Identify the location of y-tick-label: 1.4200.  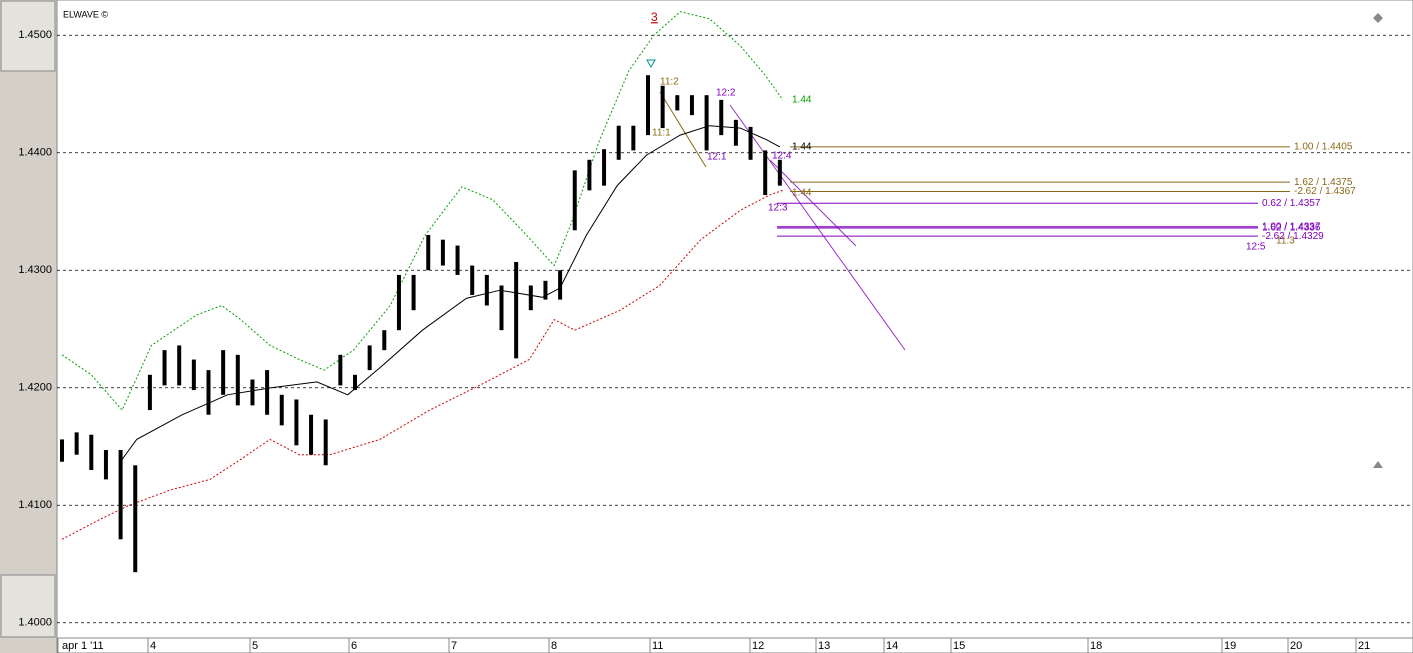
(35, 388).